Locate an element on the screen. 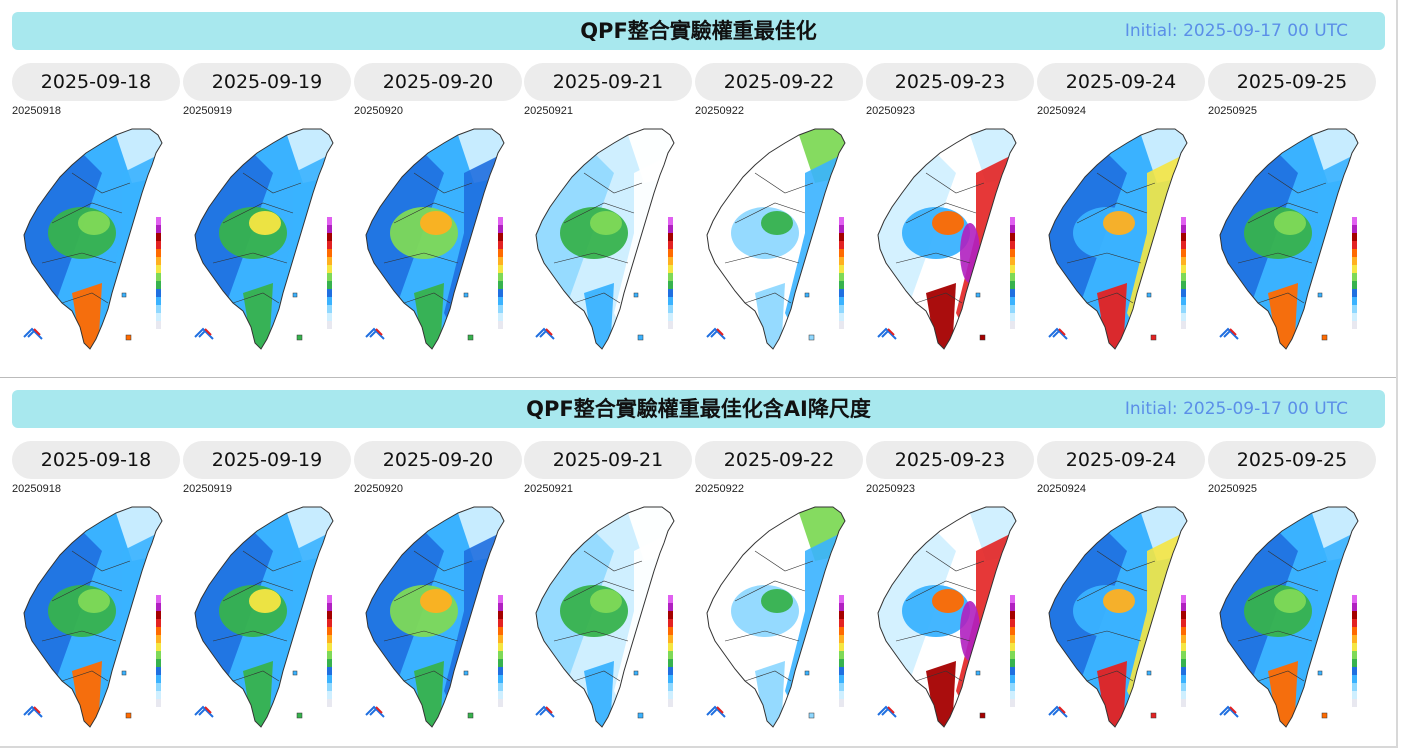  section-title: QPF整合實驗權重最佳化 is located at coordinates (698, 31).